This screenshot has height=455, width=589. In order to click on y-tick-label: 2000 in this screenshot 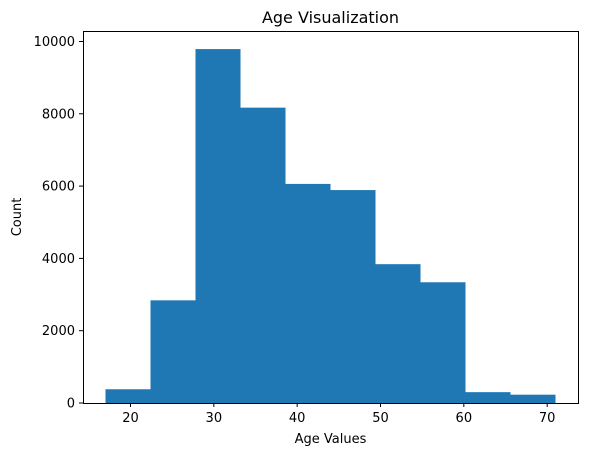, I will do `click(58, 331)`.